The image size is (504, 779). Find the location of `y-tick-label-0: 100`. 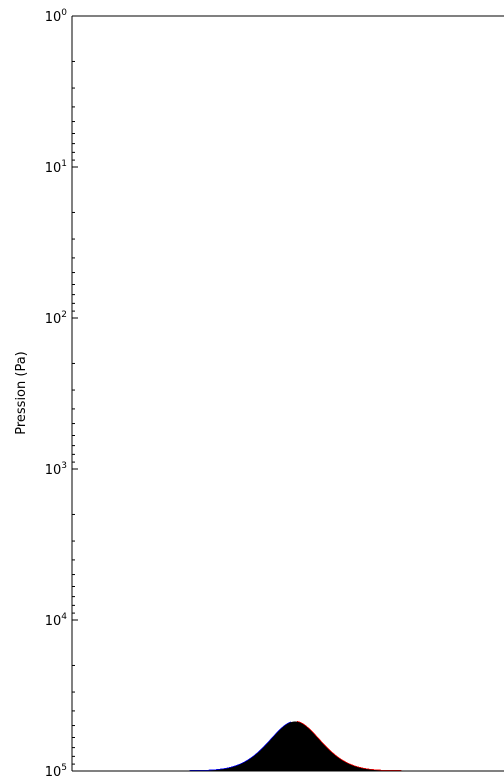

y-tick-label-0: 100 is located at coordinates (56, 16).